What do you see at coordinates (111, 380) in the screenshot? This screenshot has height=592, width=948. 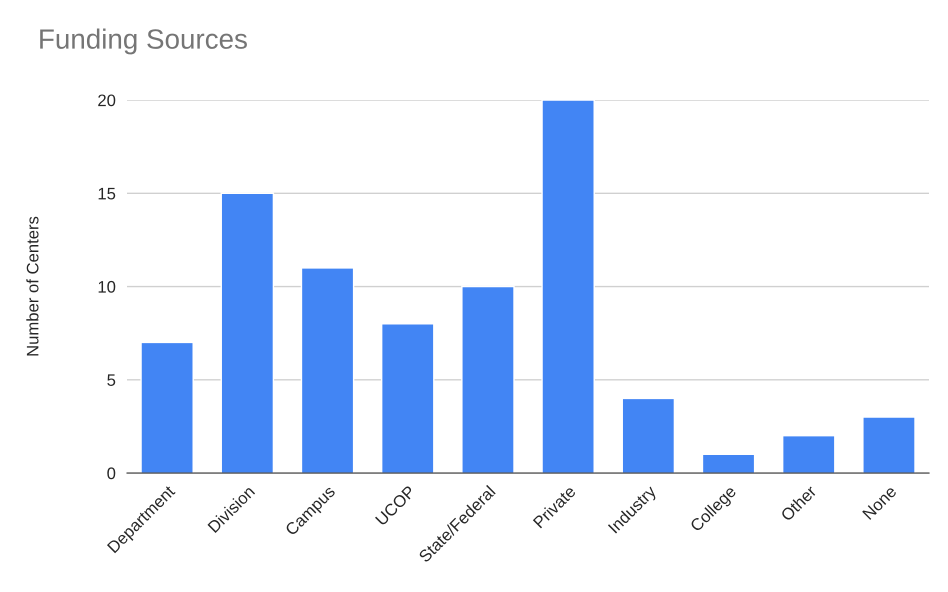 I see `y-tick-label: 5` at bounding box center [111, 380].